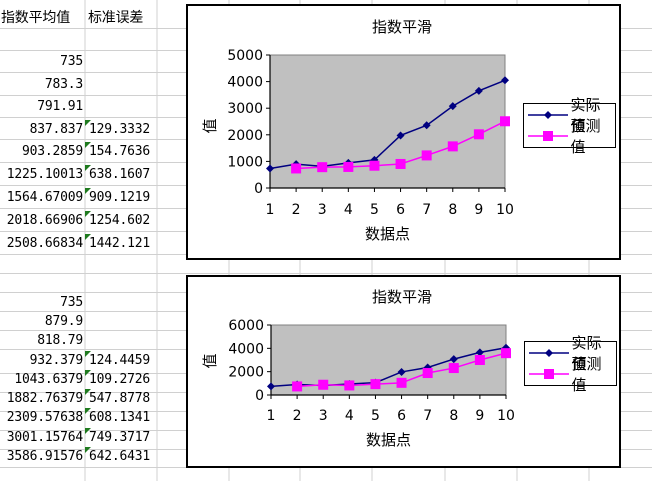 Image resolution: width=652 pixels, height=481 pixels. What do you see at coordinates (56, 360) in the screenshot?
I see `cell-exp-average: 932.379` at bounding box center [56, 360].